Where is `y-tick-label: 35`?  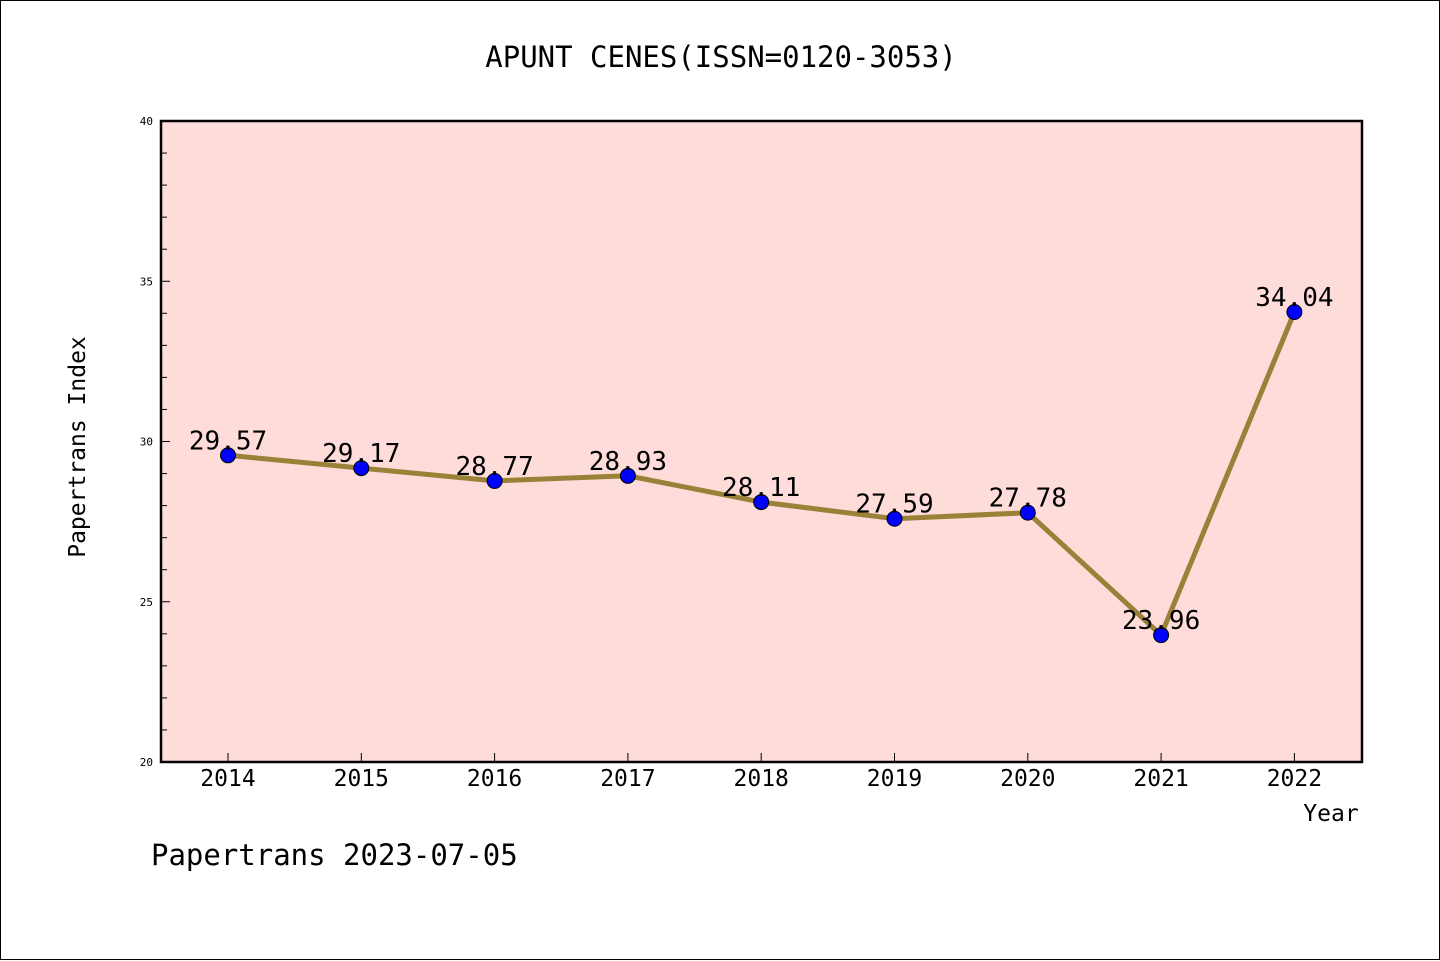 y-tick-label: 35 is located at coordinates (146, 281).